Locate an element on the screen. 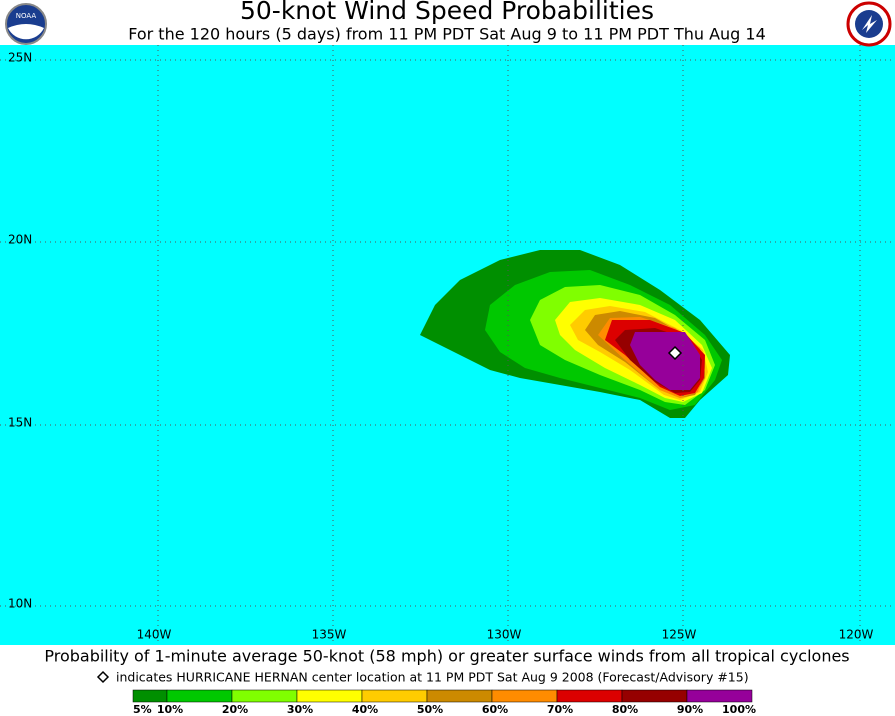 The image size is (895, 716). longitude-label: 140W is located at coordinates (154, 635).